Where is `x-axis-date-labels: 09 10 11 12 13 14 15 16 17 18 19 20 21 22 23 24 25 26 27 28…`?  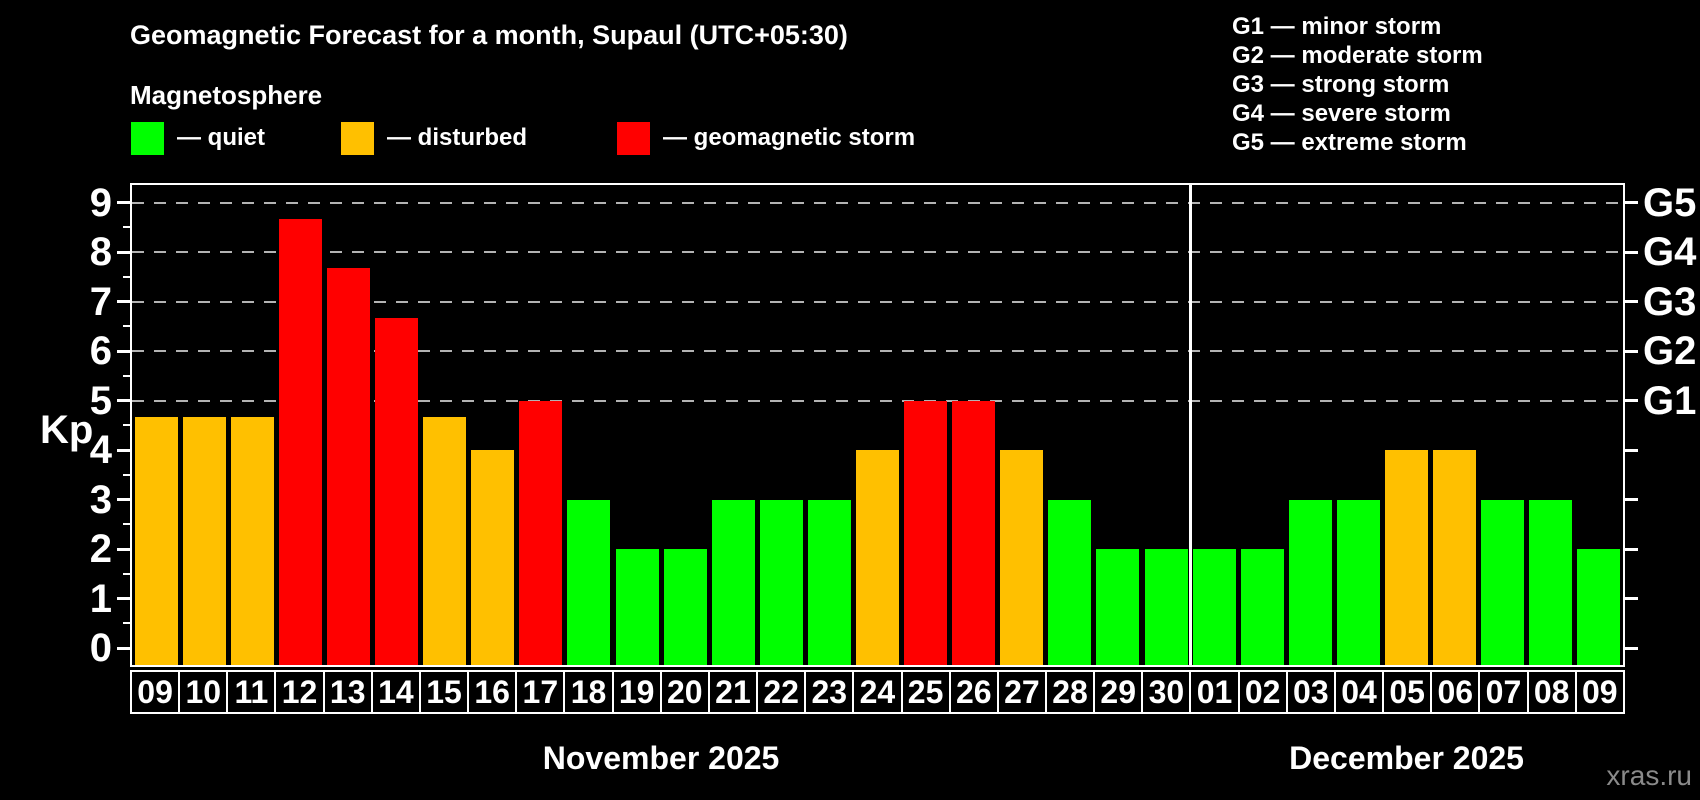
x-axis-date-labels: 09 10 11 12 13 14 15 16 17 18 19 20 21 22 23 24 25 26 27 28… is located at coordinates (877, 692).